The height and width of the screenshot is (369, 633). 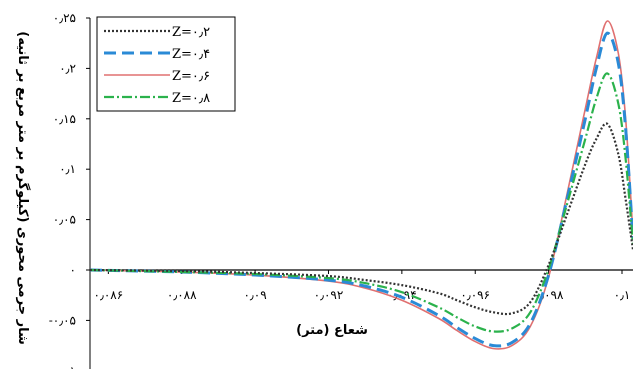 I want to click on legend-label: Z=۰٫۴, so click(x=191, y=54).